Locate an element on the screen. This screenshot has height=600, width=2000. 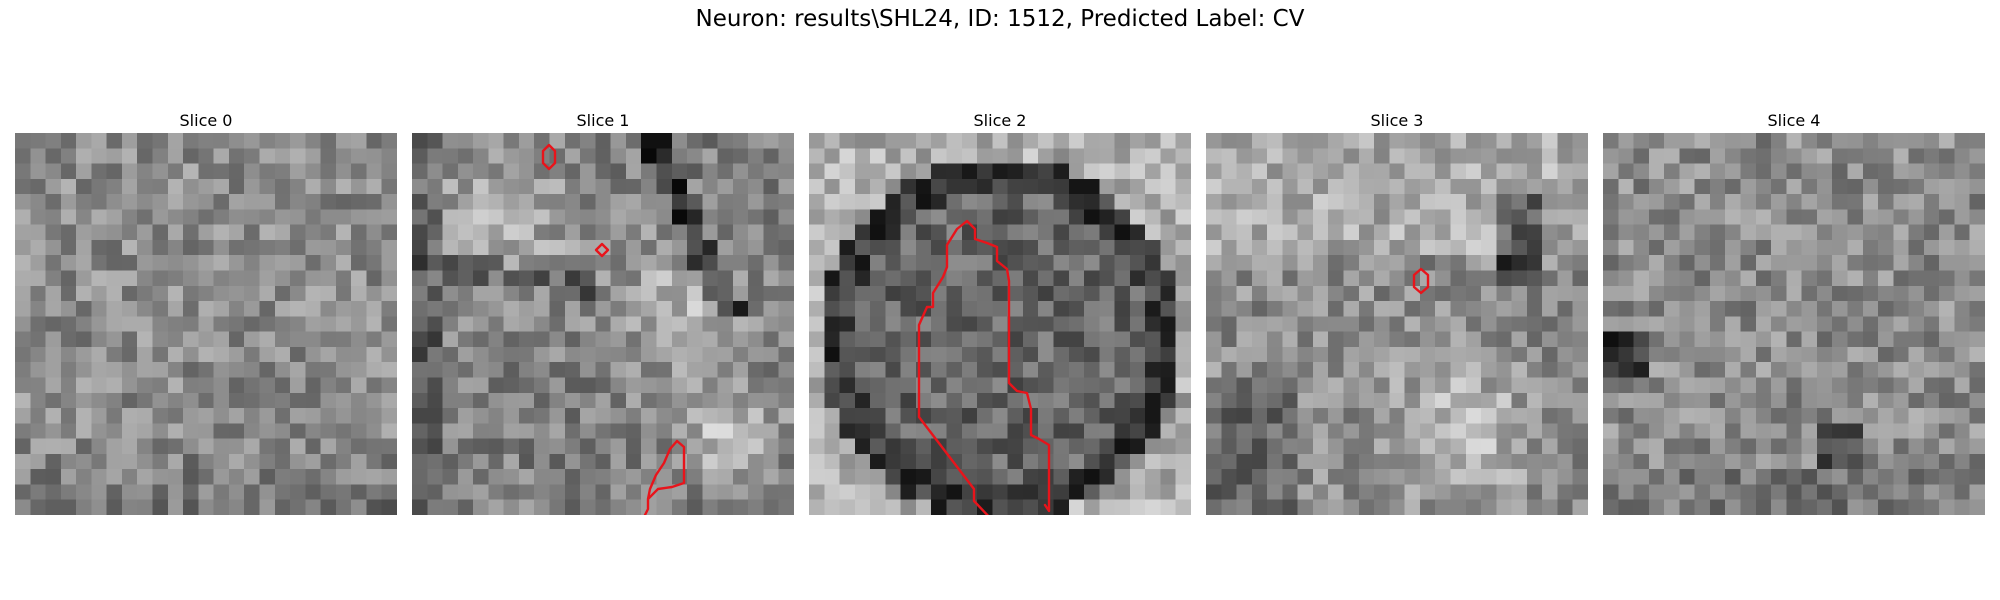
slice-panel-4: Slice 4 is located at coordinates (1794, 312).